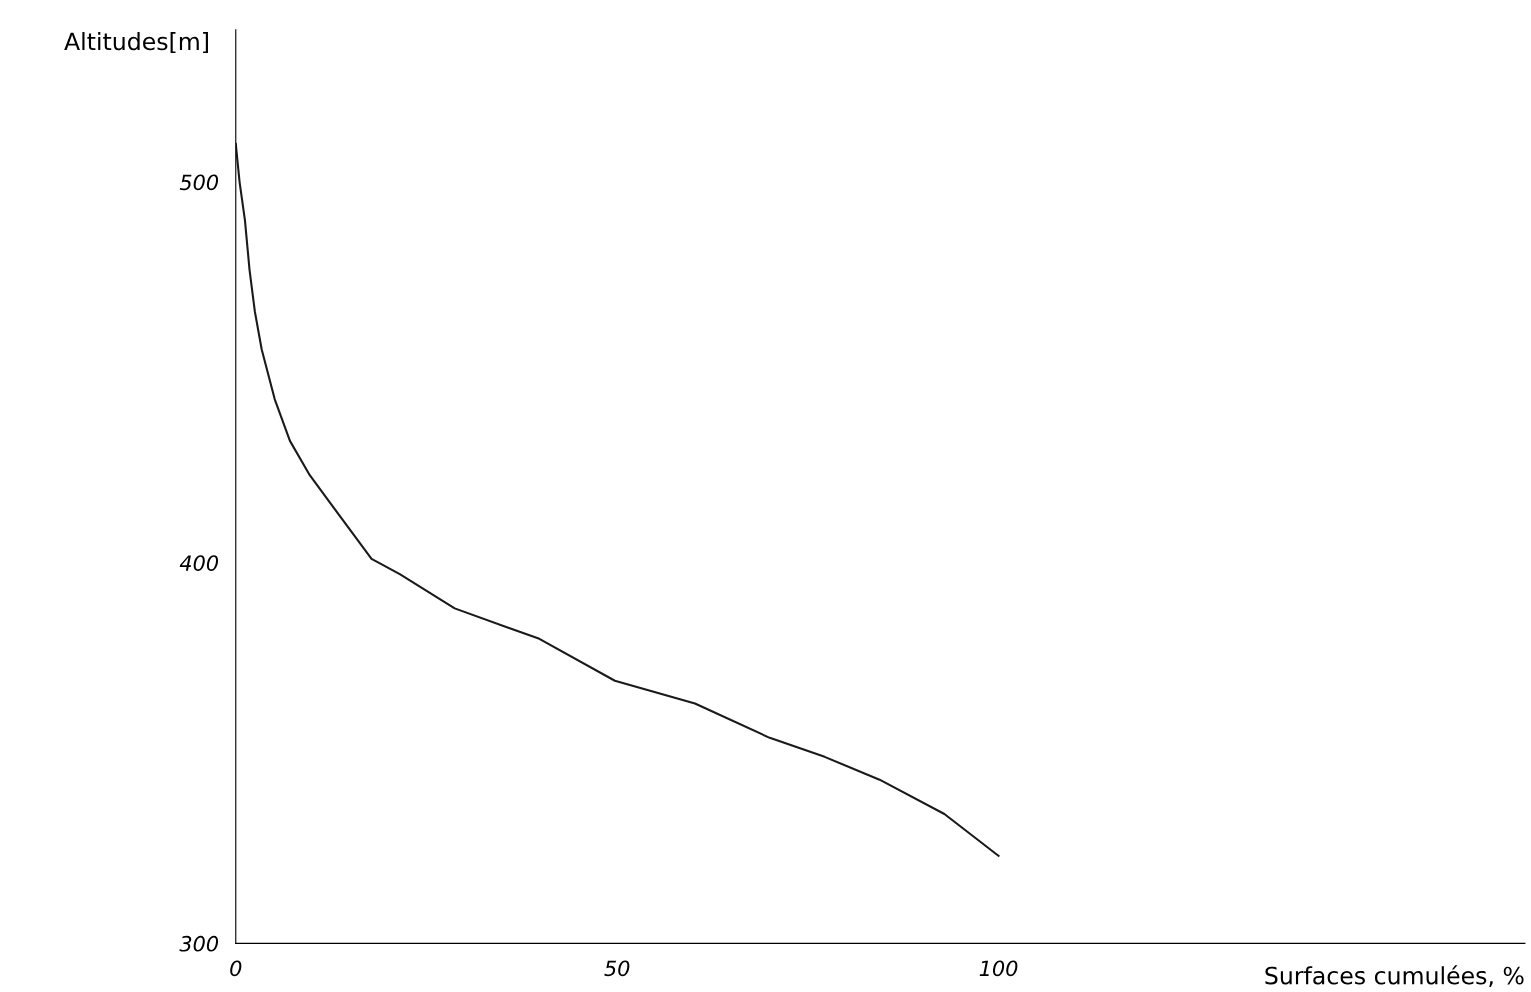  Describe the element at coordinates (617, 968) in the screenshot. I see `x-tick-label: 50` at that location.